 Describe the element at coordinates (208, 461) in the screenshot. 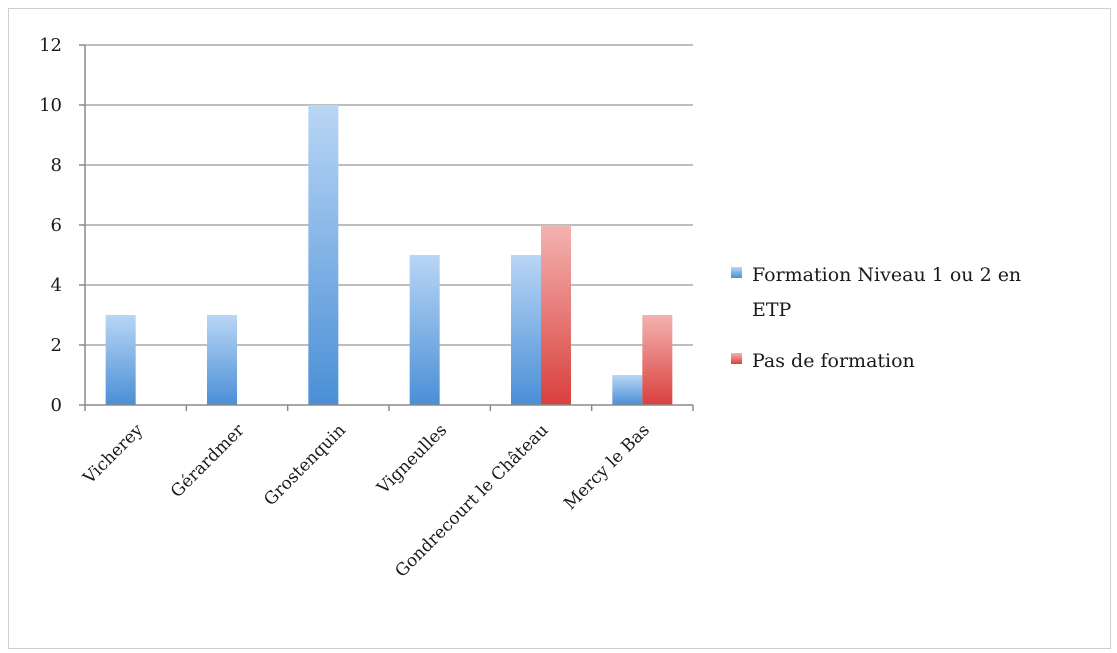

I see `x-category-label: Gérardmer` at that location.